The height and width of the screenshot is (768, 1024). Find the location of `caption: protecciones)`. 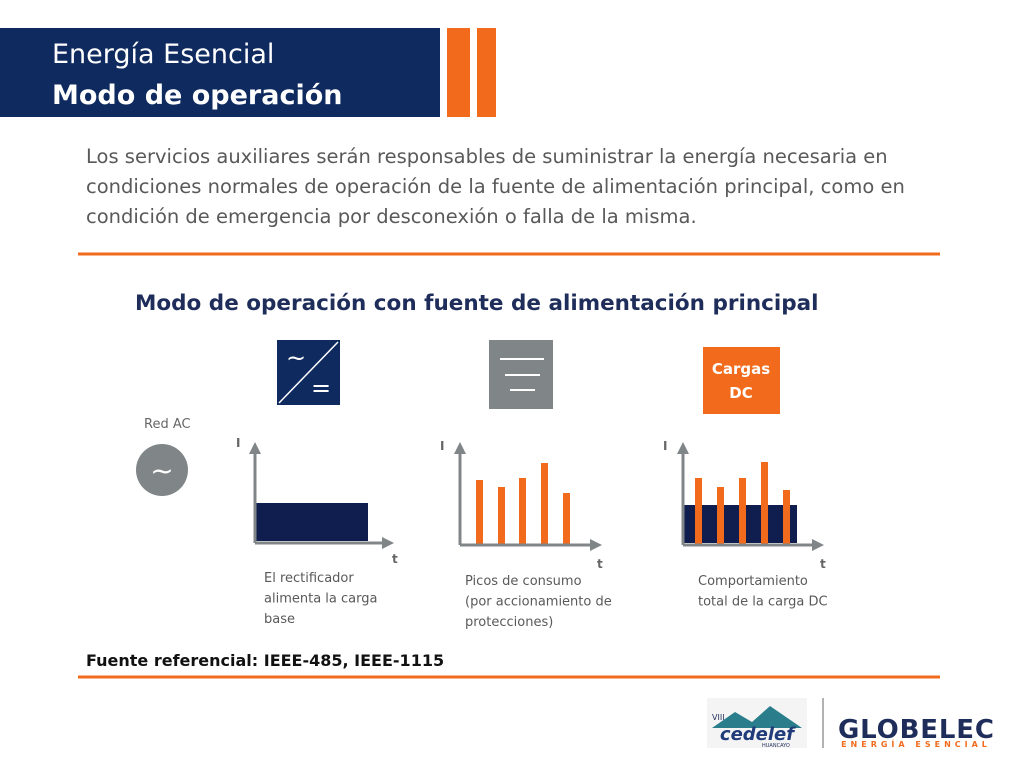

caption: protecciones) is located at coordinates (509, 622).